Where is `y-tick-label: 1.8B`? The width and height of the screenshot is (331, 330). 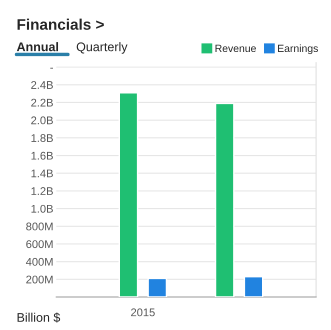 y-tick-label: 1.8B is located at coordinates (42, 138).